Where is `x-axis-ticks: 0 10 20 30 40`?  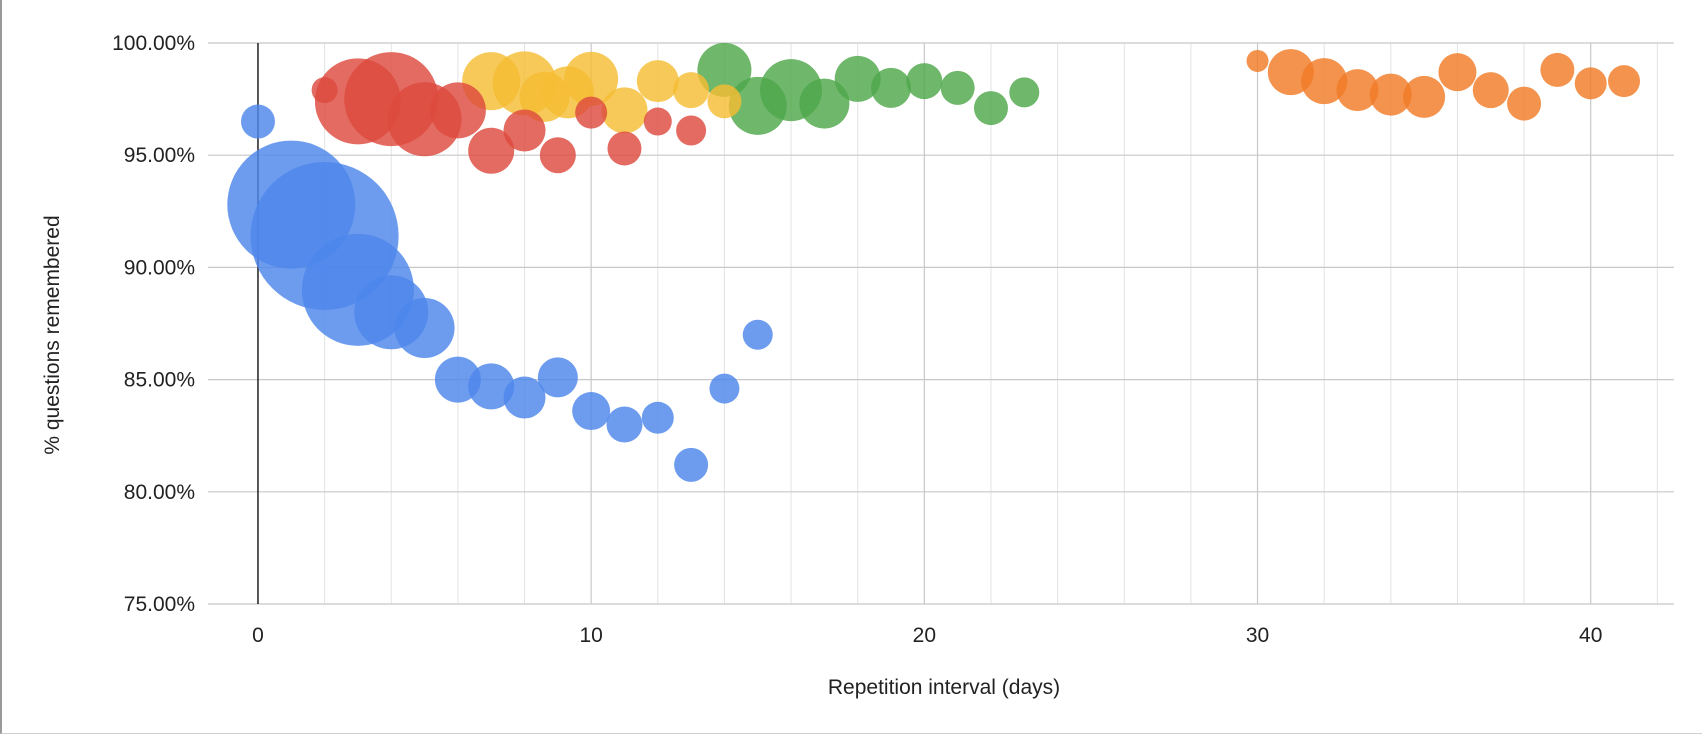
x-axis-ticks: 0 10 20 30 40 is located at coordinates (927, 635).